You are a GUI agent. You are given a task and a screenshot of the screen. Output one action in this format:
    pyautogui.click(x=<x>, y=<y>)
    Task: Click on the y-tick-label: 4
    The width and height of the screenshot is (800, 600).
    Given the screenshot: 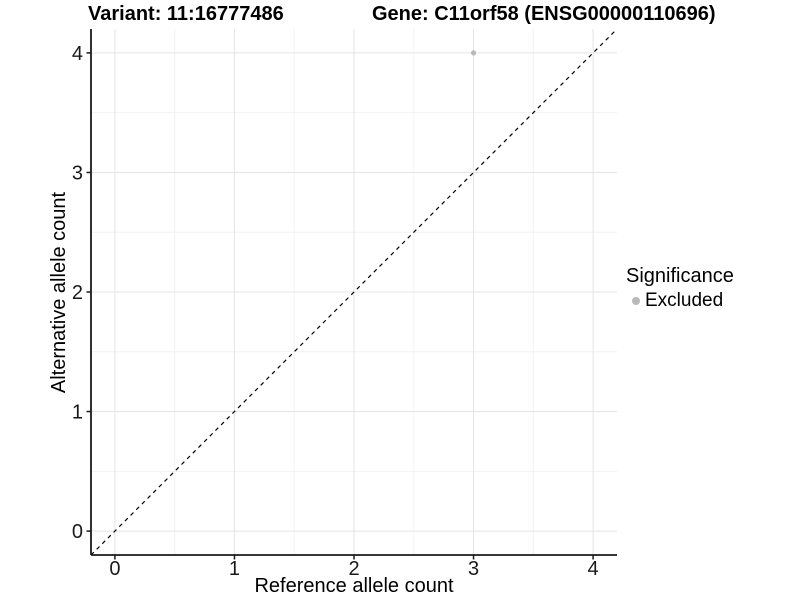 What is the action you would take?
    pyautogui.click(x=77, y=54)
    